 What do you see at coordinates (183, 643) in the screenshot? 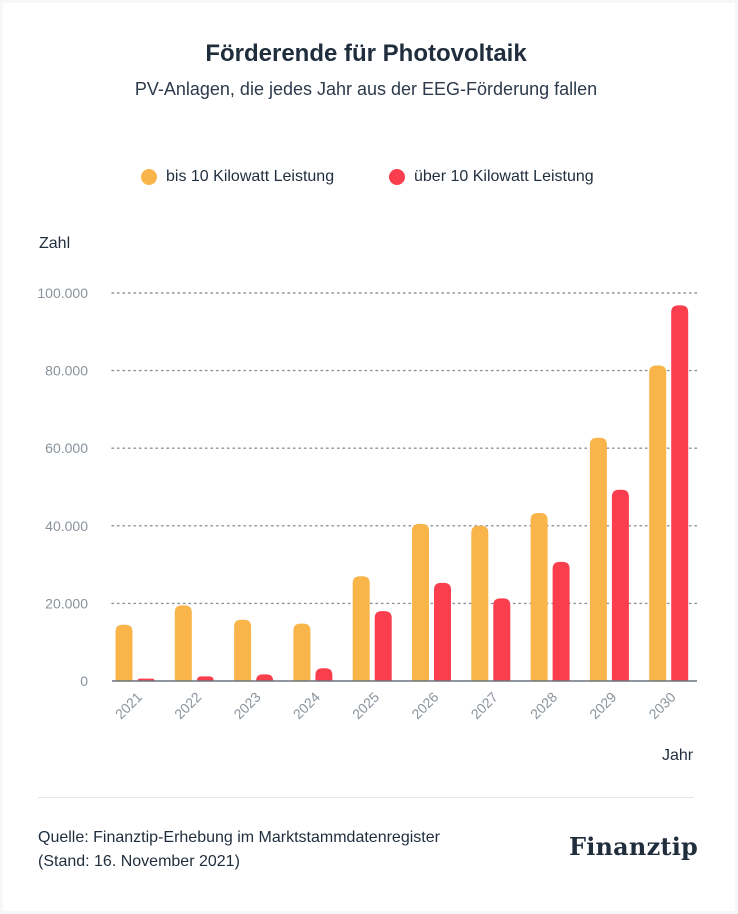
I see `bar-small-2022` at bounding box center [183, 643].